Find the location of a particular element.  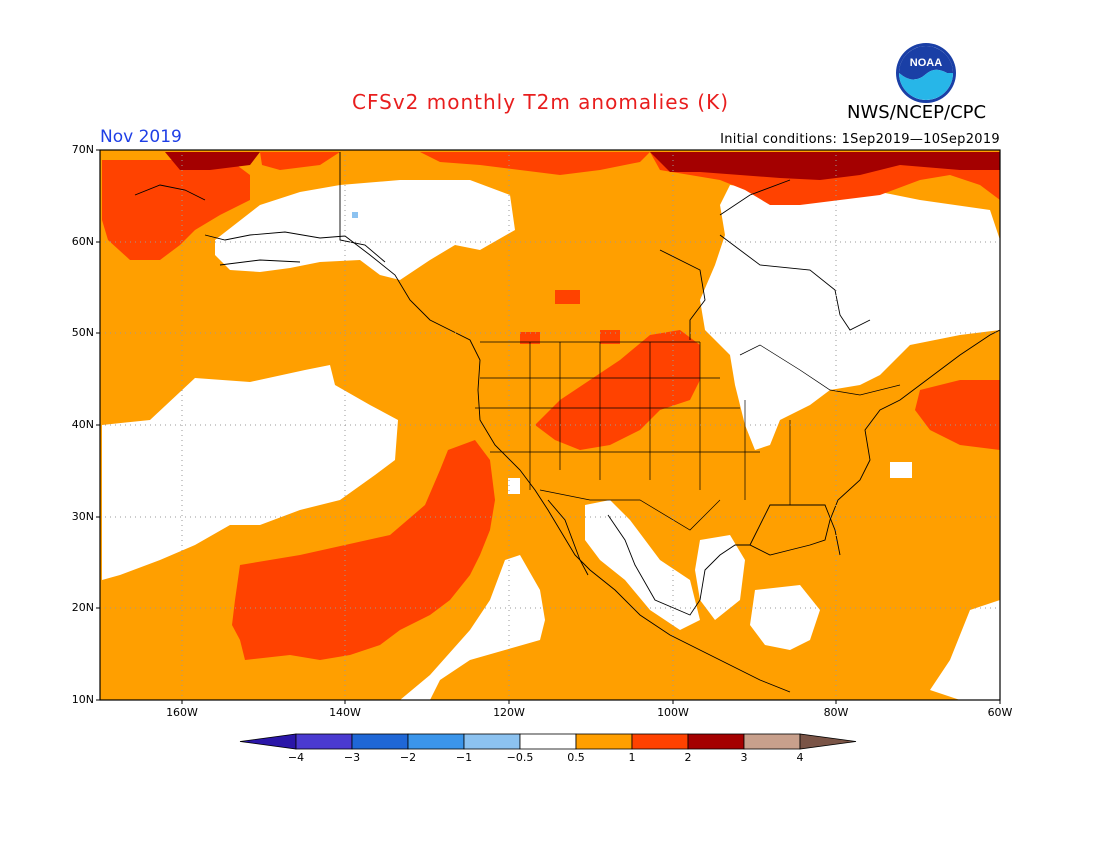

lon-label-100w: 100W is located at coordinates (673, 712).